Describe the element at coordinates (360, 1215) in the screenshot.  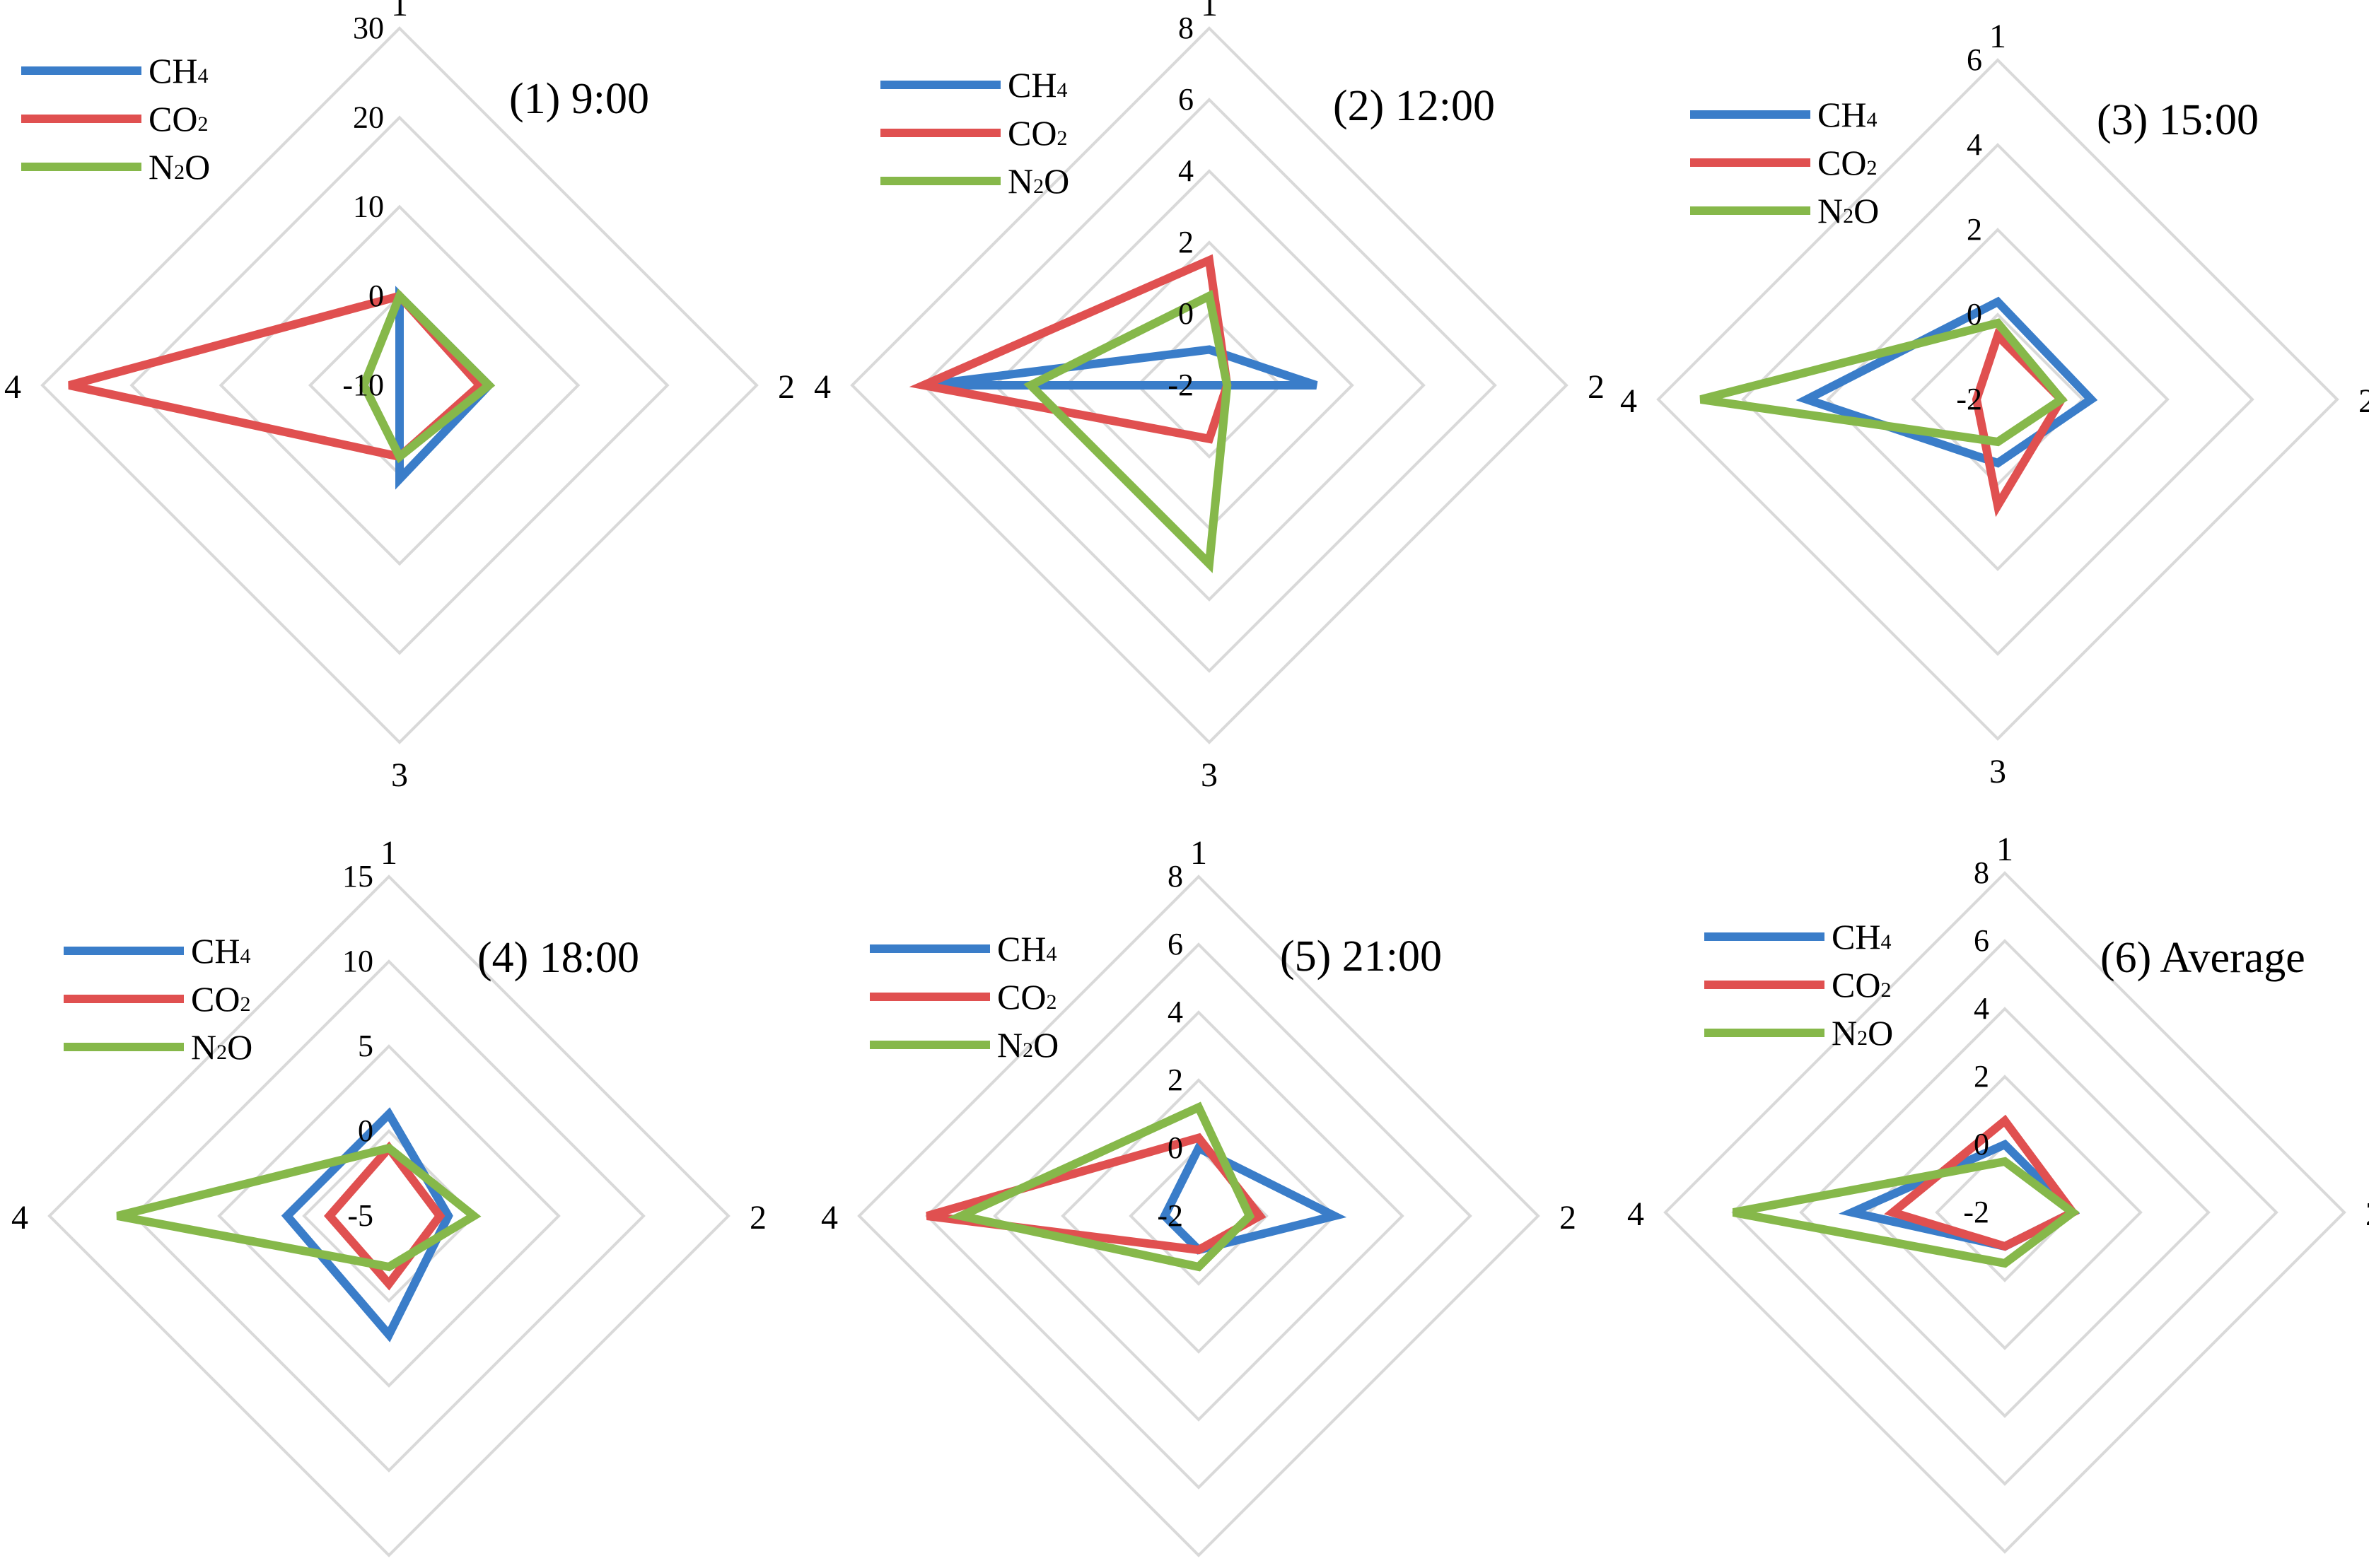
I see `tick-label: -5` at that location.